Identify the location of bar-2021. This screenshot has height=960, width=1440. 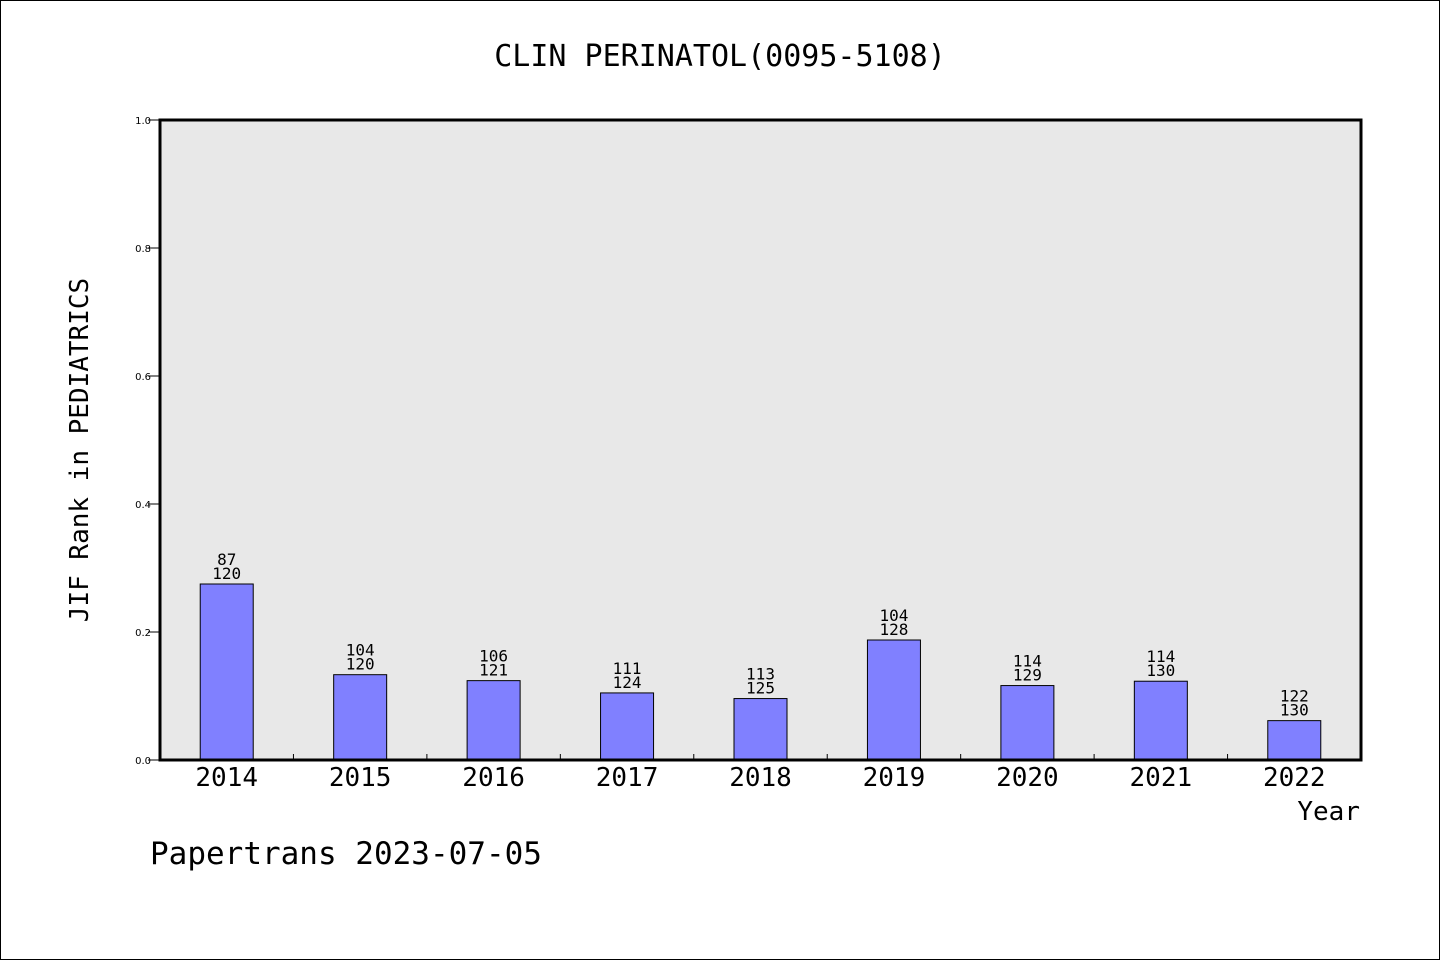
(1160, 720).